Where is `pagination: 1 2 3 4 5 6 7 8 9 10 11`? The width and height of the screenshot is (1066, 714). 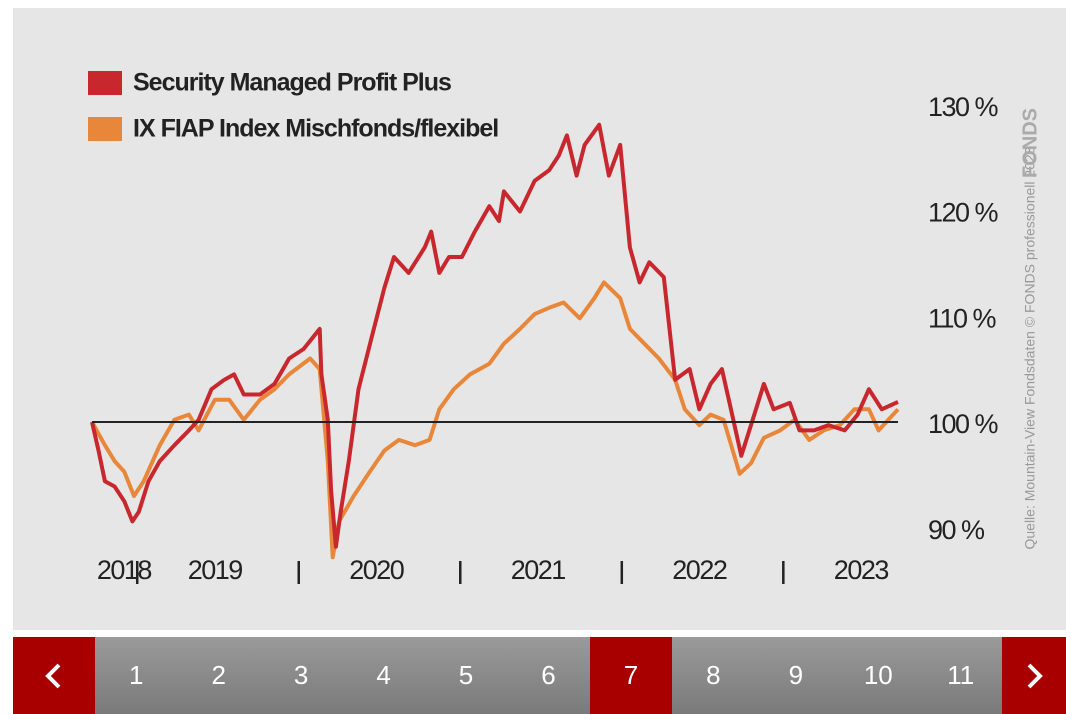
pagination: 1 2 3 4 5 6 7 8 9 10 11 is located at coordinates (539, 675).